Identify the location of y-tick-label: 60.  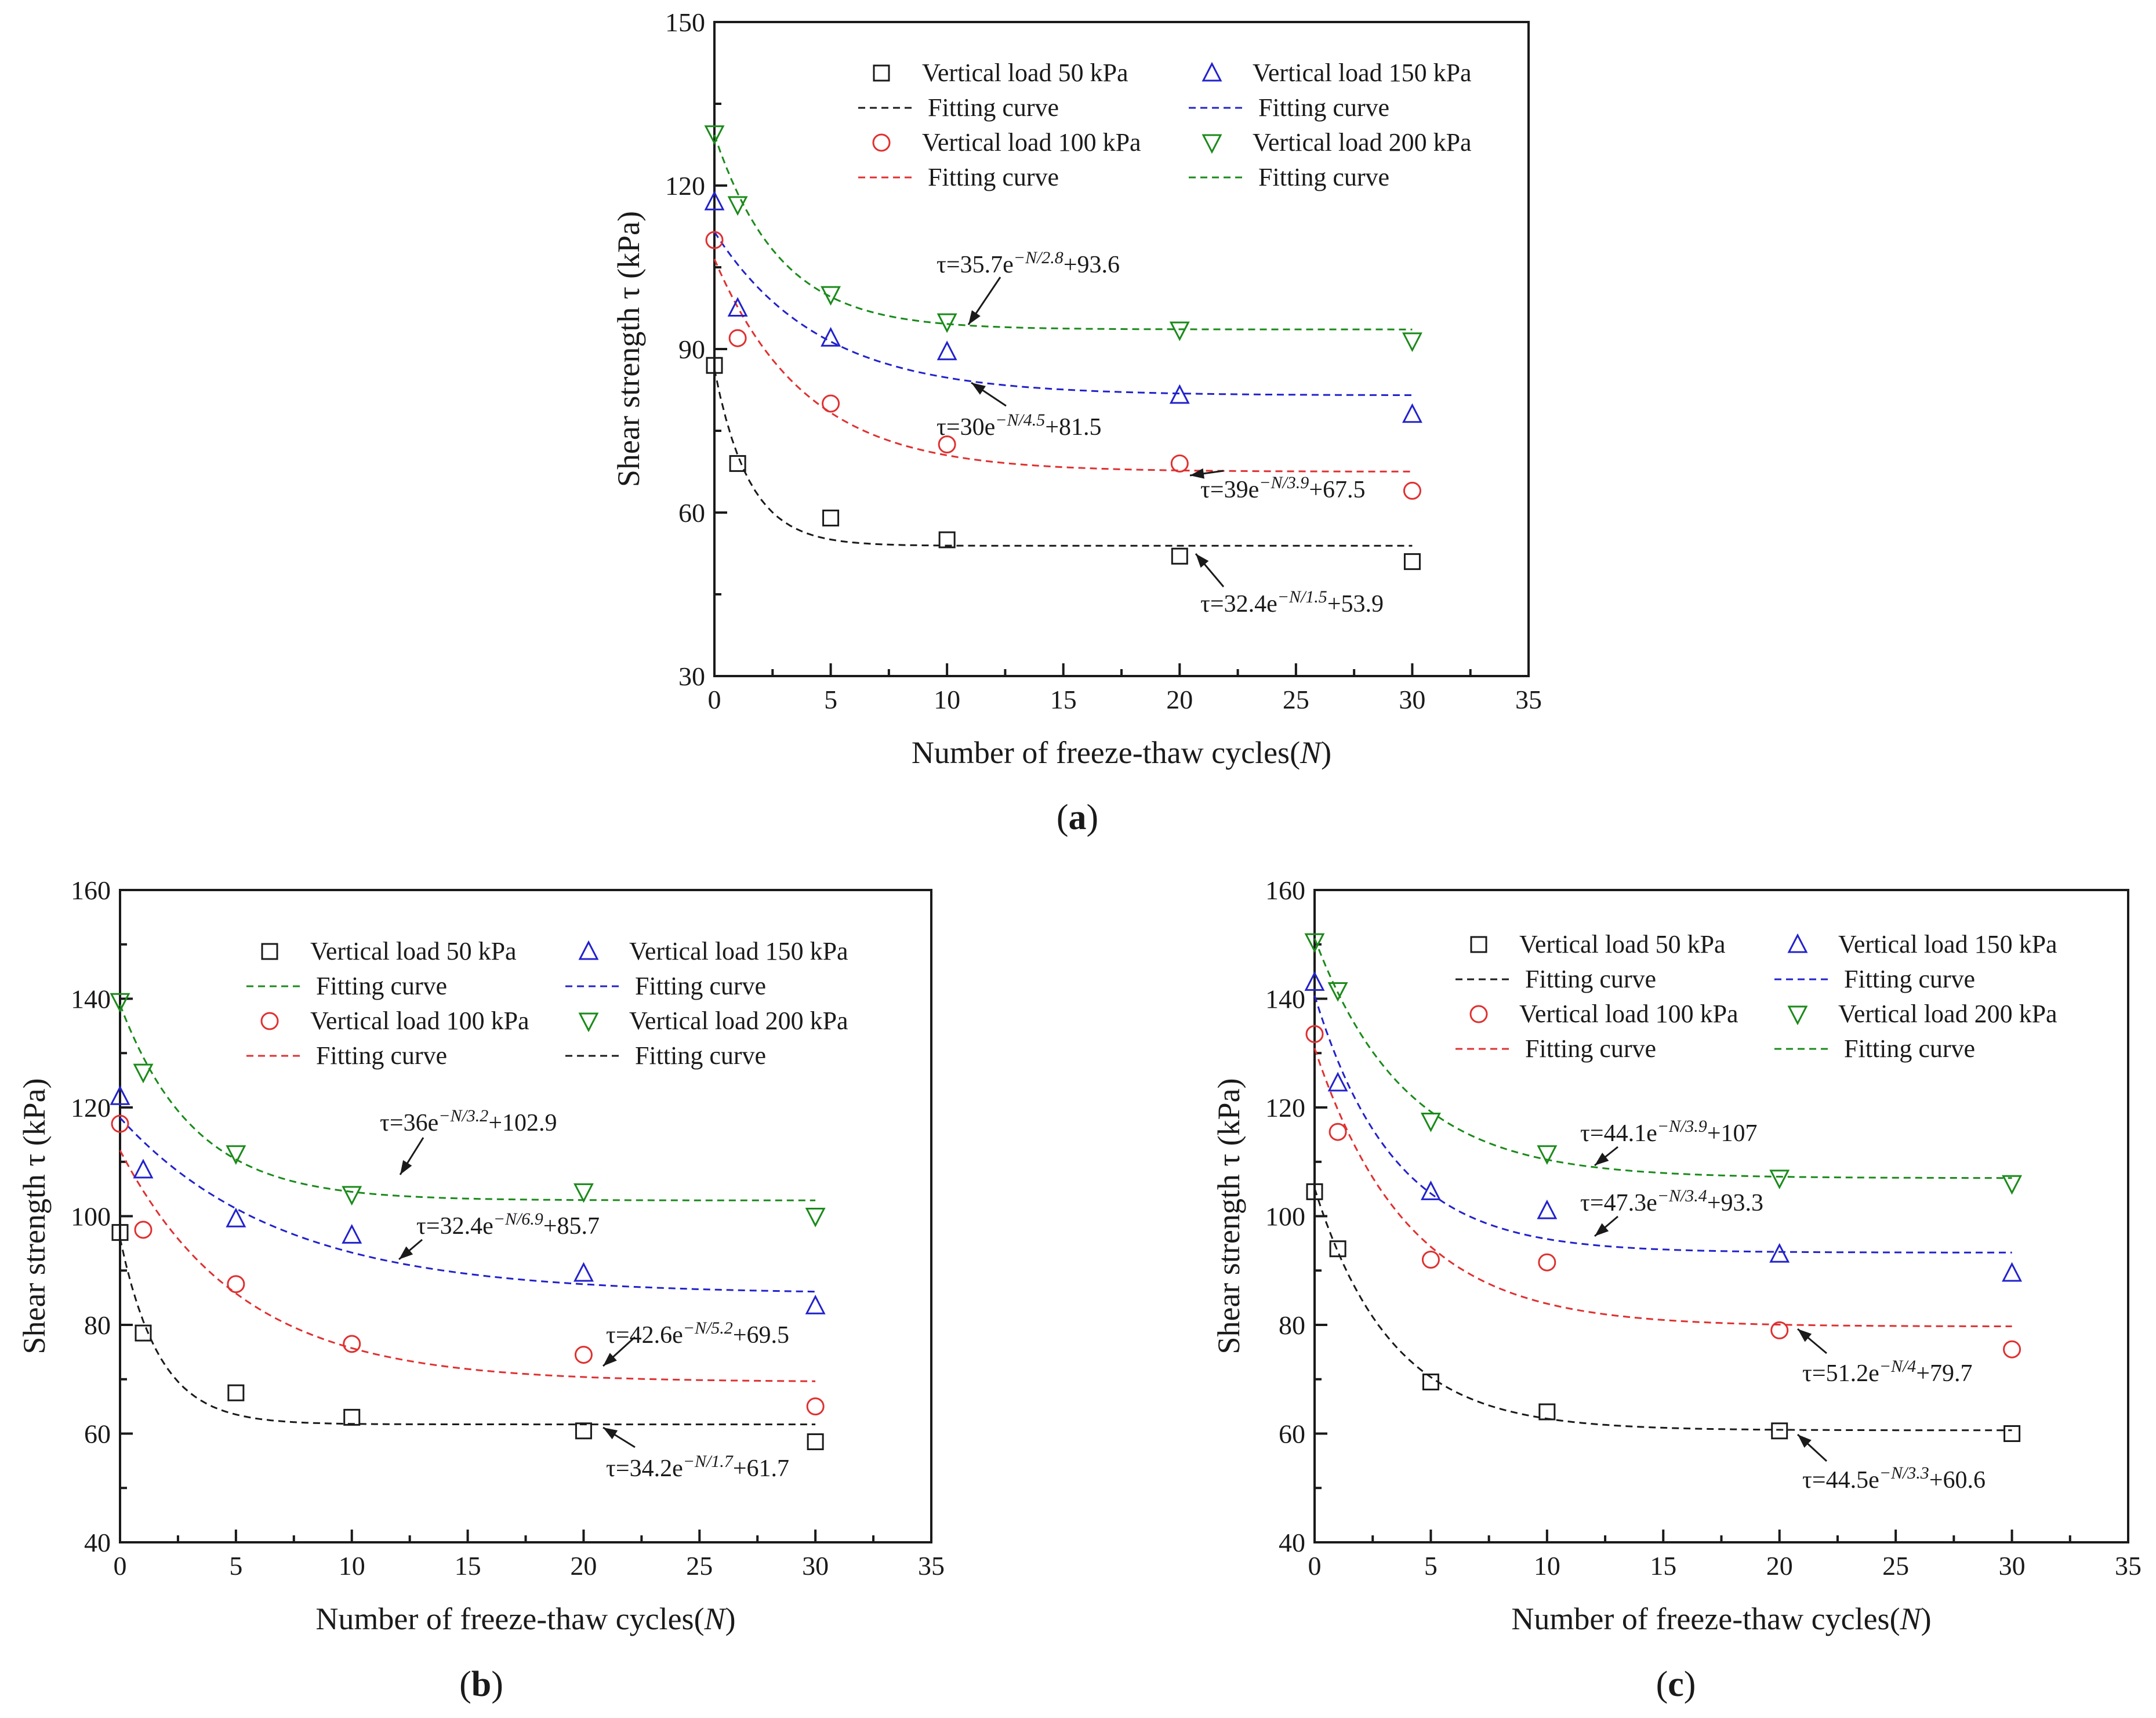
(97, 1434).